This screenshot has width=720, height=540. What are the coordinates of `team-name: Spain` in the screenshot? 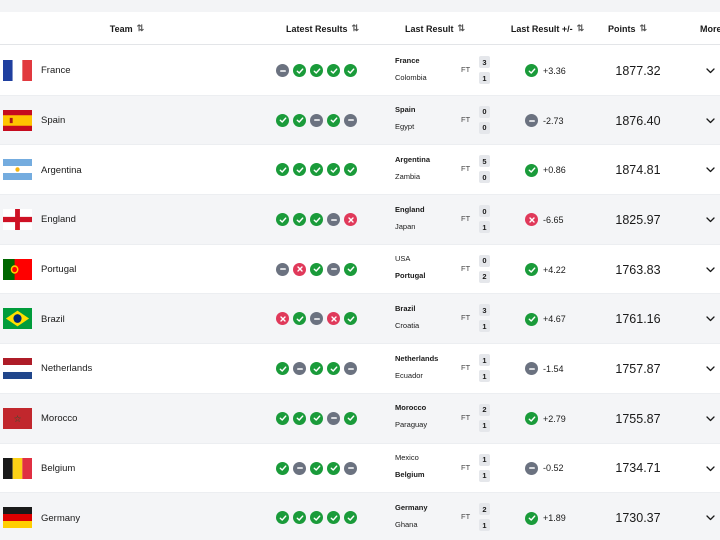 It's located at (53, 121).